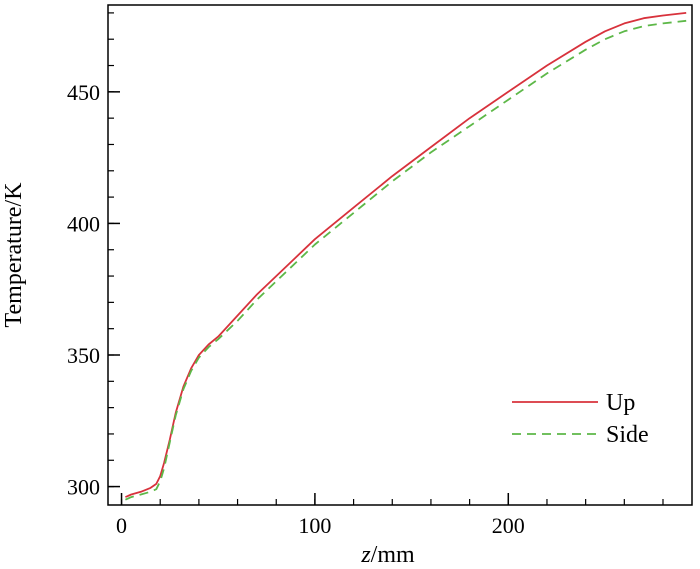 Image resolution: width=700 pixels, height=569 pixels. Describe the element at coordinates (620, 403) in the screenshot. I see `legend-label-up: Up` at that location.